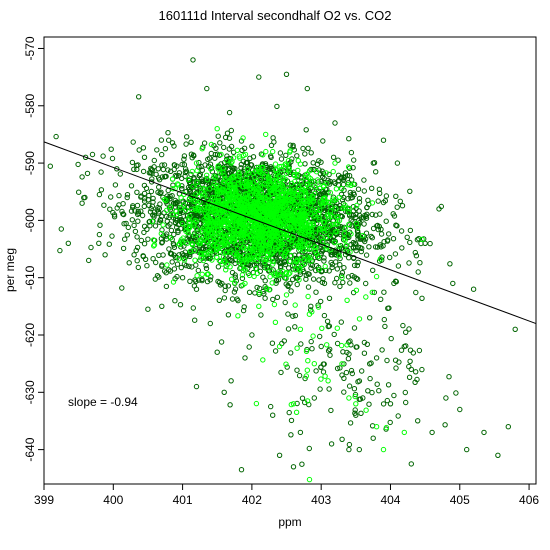 This screenshot has height=550, width=550. What do you see at coordinates (30, 163) in the screenshot?
I see `y-tick-label: -590` at bounding box center [30, 163].